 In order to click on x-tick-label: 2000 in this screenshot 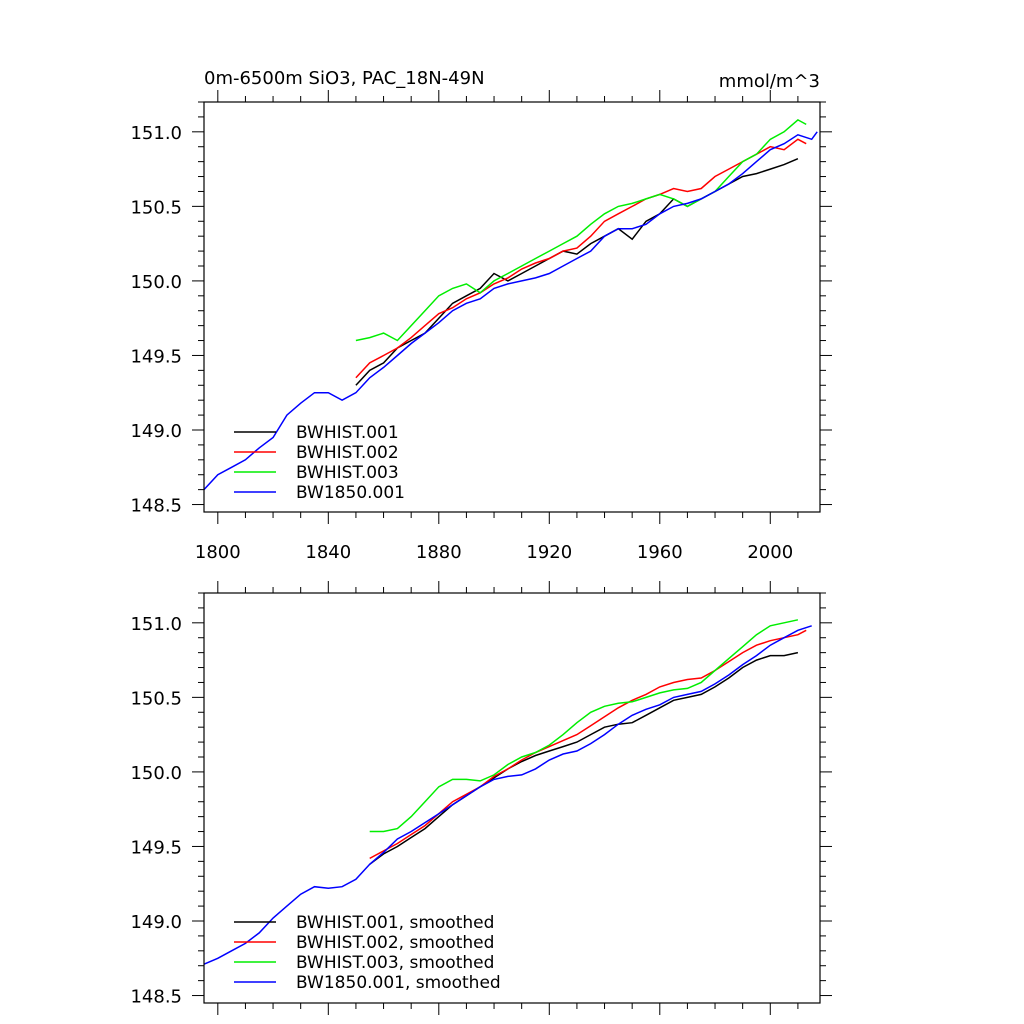, I will do `click(770, 552)`.